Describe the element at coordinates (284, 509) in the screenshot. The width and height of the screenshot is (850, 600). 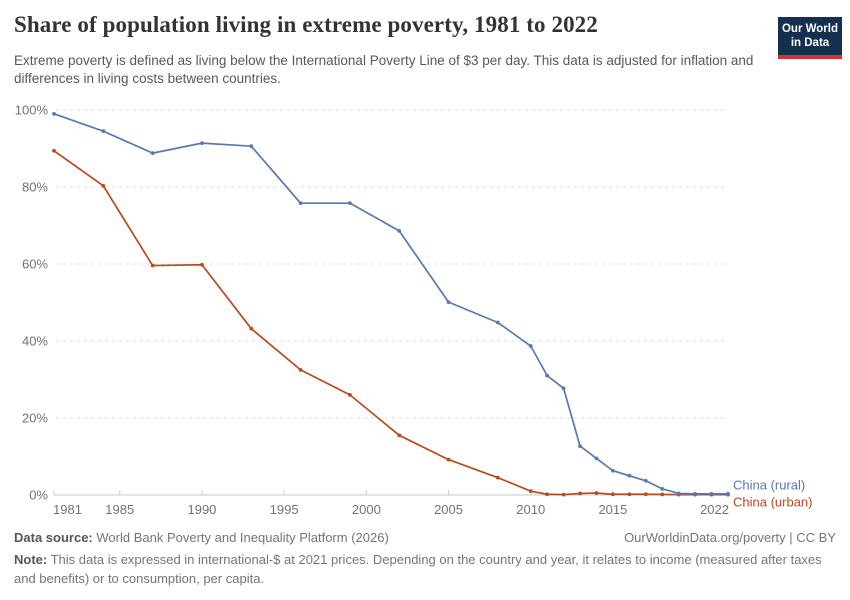
I see `x-tick-label: 1995` at that location.